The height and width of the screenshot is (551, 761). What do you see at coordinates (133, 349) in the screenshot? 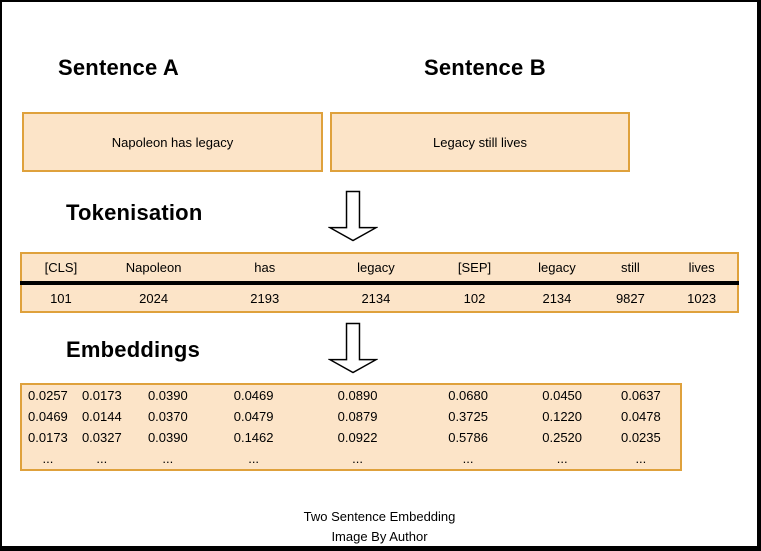
I see `embeddings-title: Embeddings` at bounding box center [133, 349].